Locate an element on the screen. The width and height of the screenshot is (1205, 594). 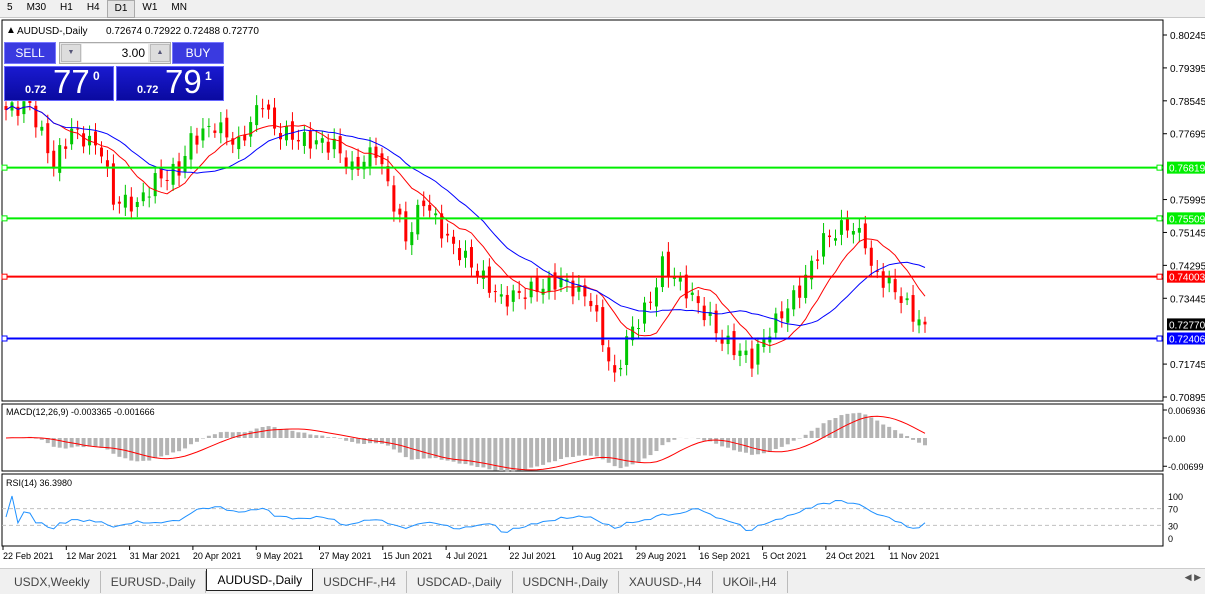
tab-scroll-arrows: ◀ ▶ is located at coordinates (1192, 577).